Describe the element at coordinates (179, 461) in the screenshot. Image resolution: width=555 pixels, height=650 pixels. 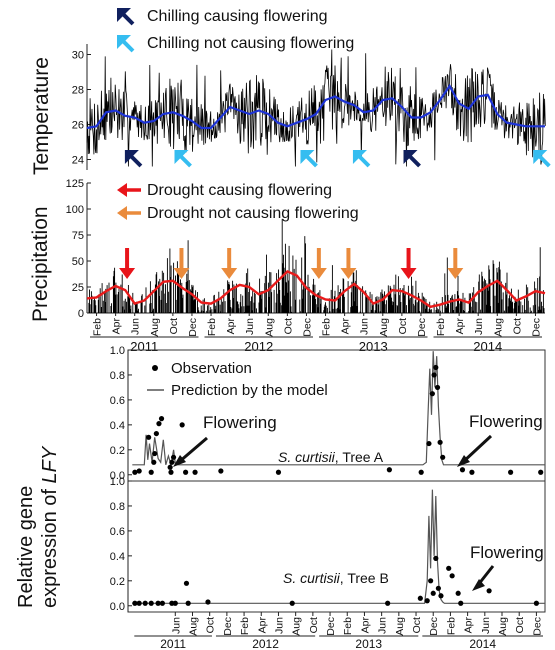
I see `tree-a-flowering-arrow-1-head` at that location.